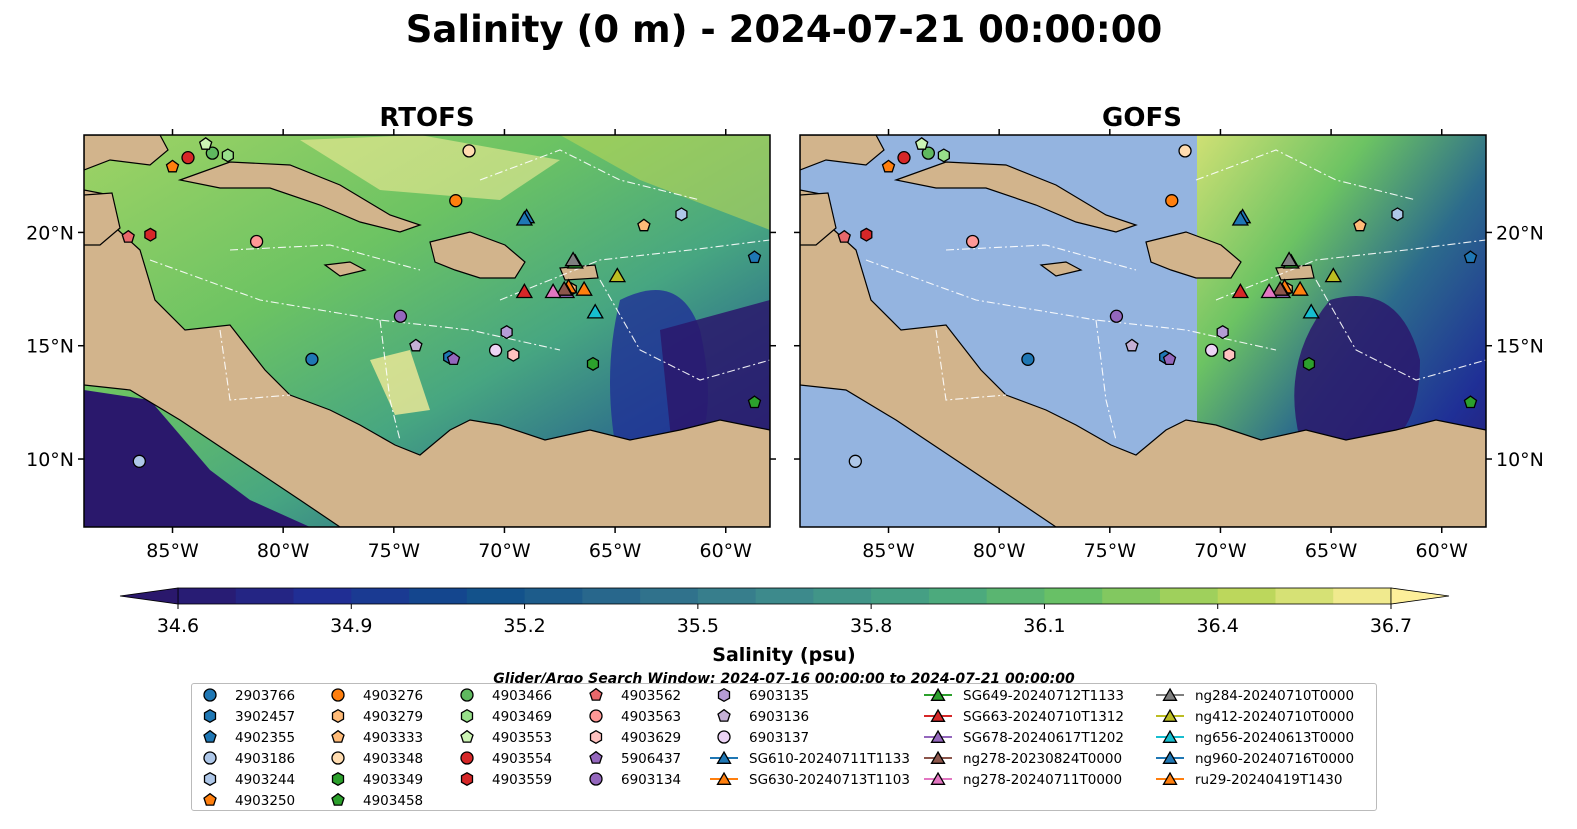  What do you see at coordinates (579, 272) in the screenshot?
I see `rtofs-land-puerto-rico` at bounding box center [579, 272].